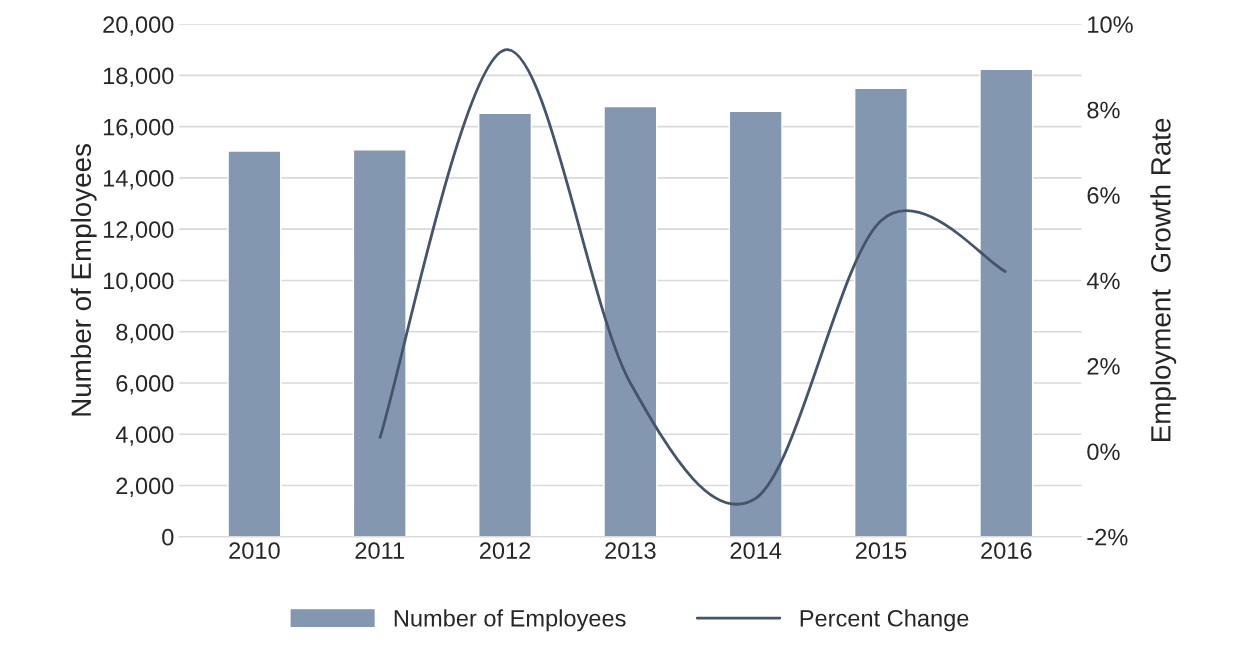 Image resolution: width=1236 pixels, height=653 pixels. What do you see at coordinates (1103, 452) in the screenshot?
I see `y2-tick-label: 0%` at bounding box center [1103, 452].